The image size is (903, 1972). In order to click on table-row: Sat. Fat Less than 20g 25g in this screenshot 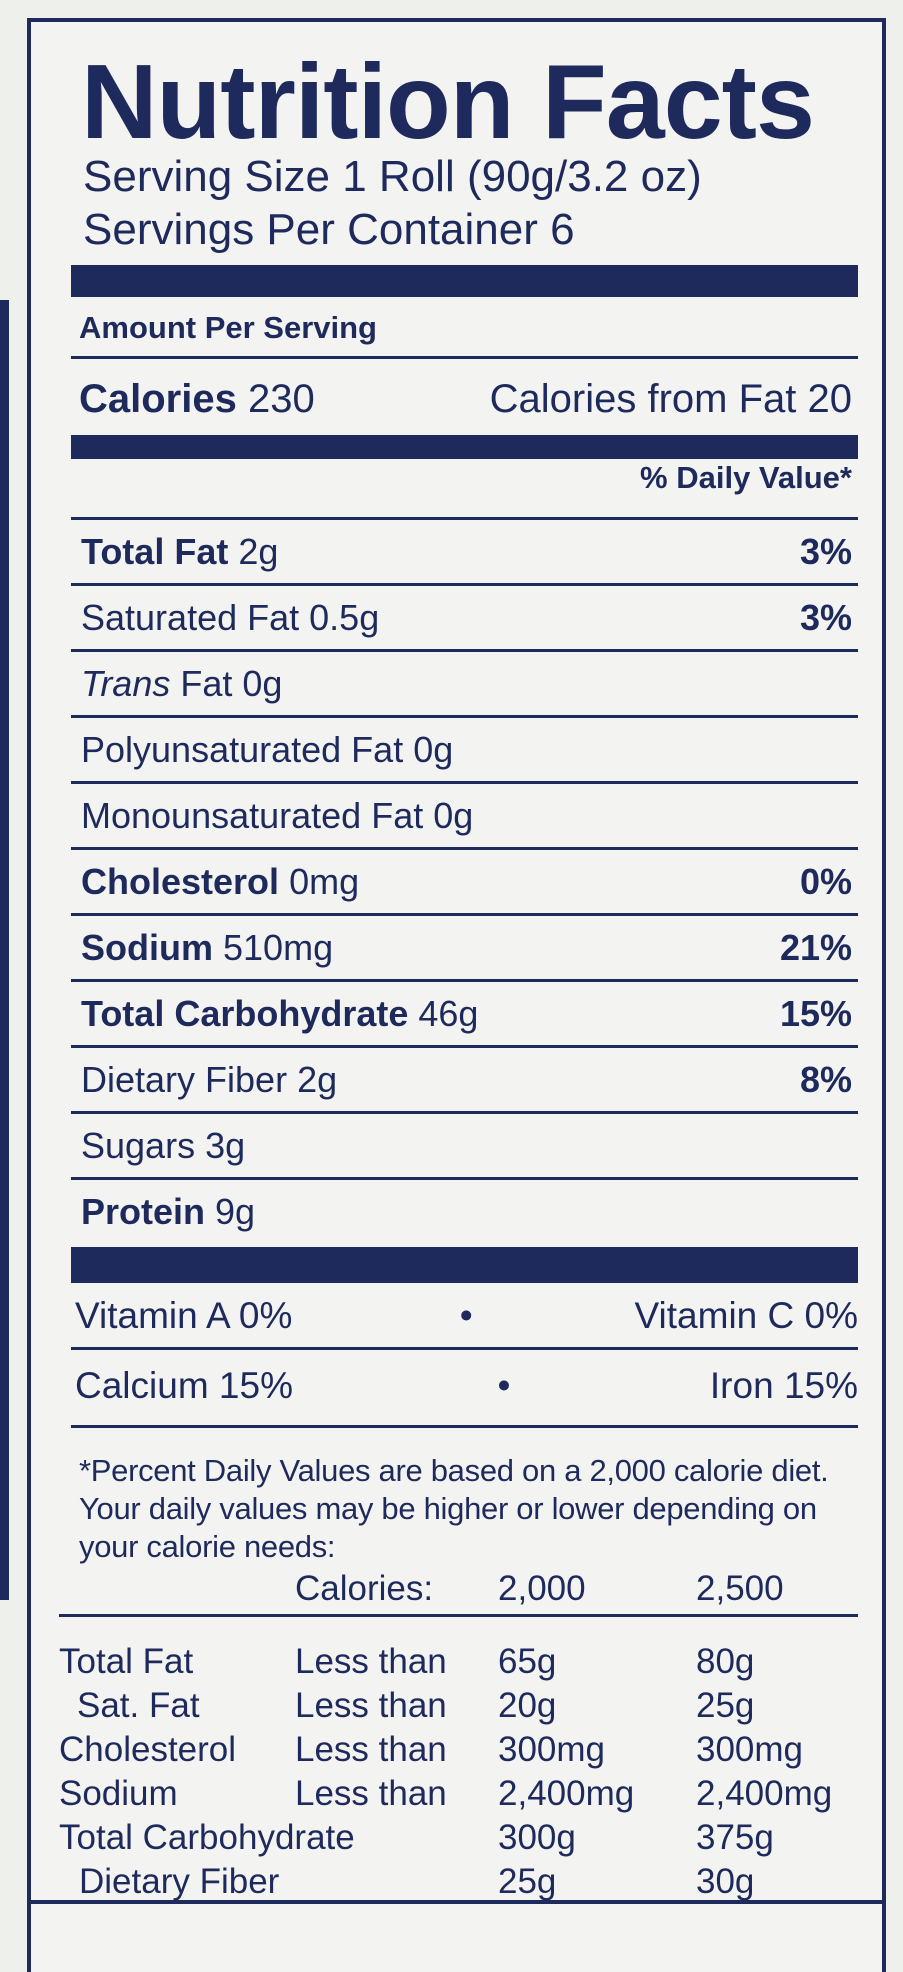, I will do `click(416, 1705)`.